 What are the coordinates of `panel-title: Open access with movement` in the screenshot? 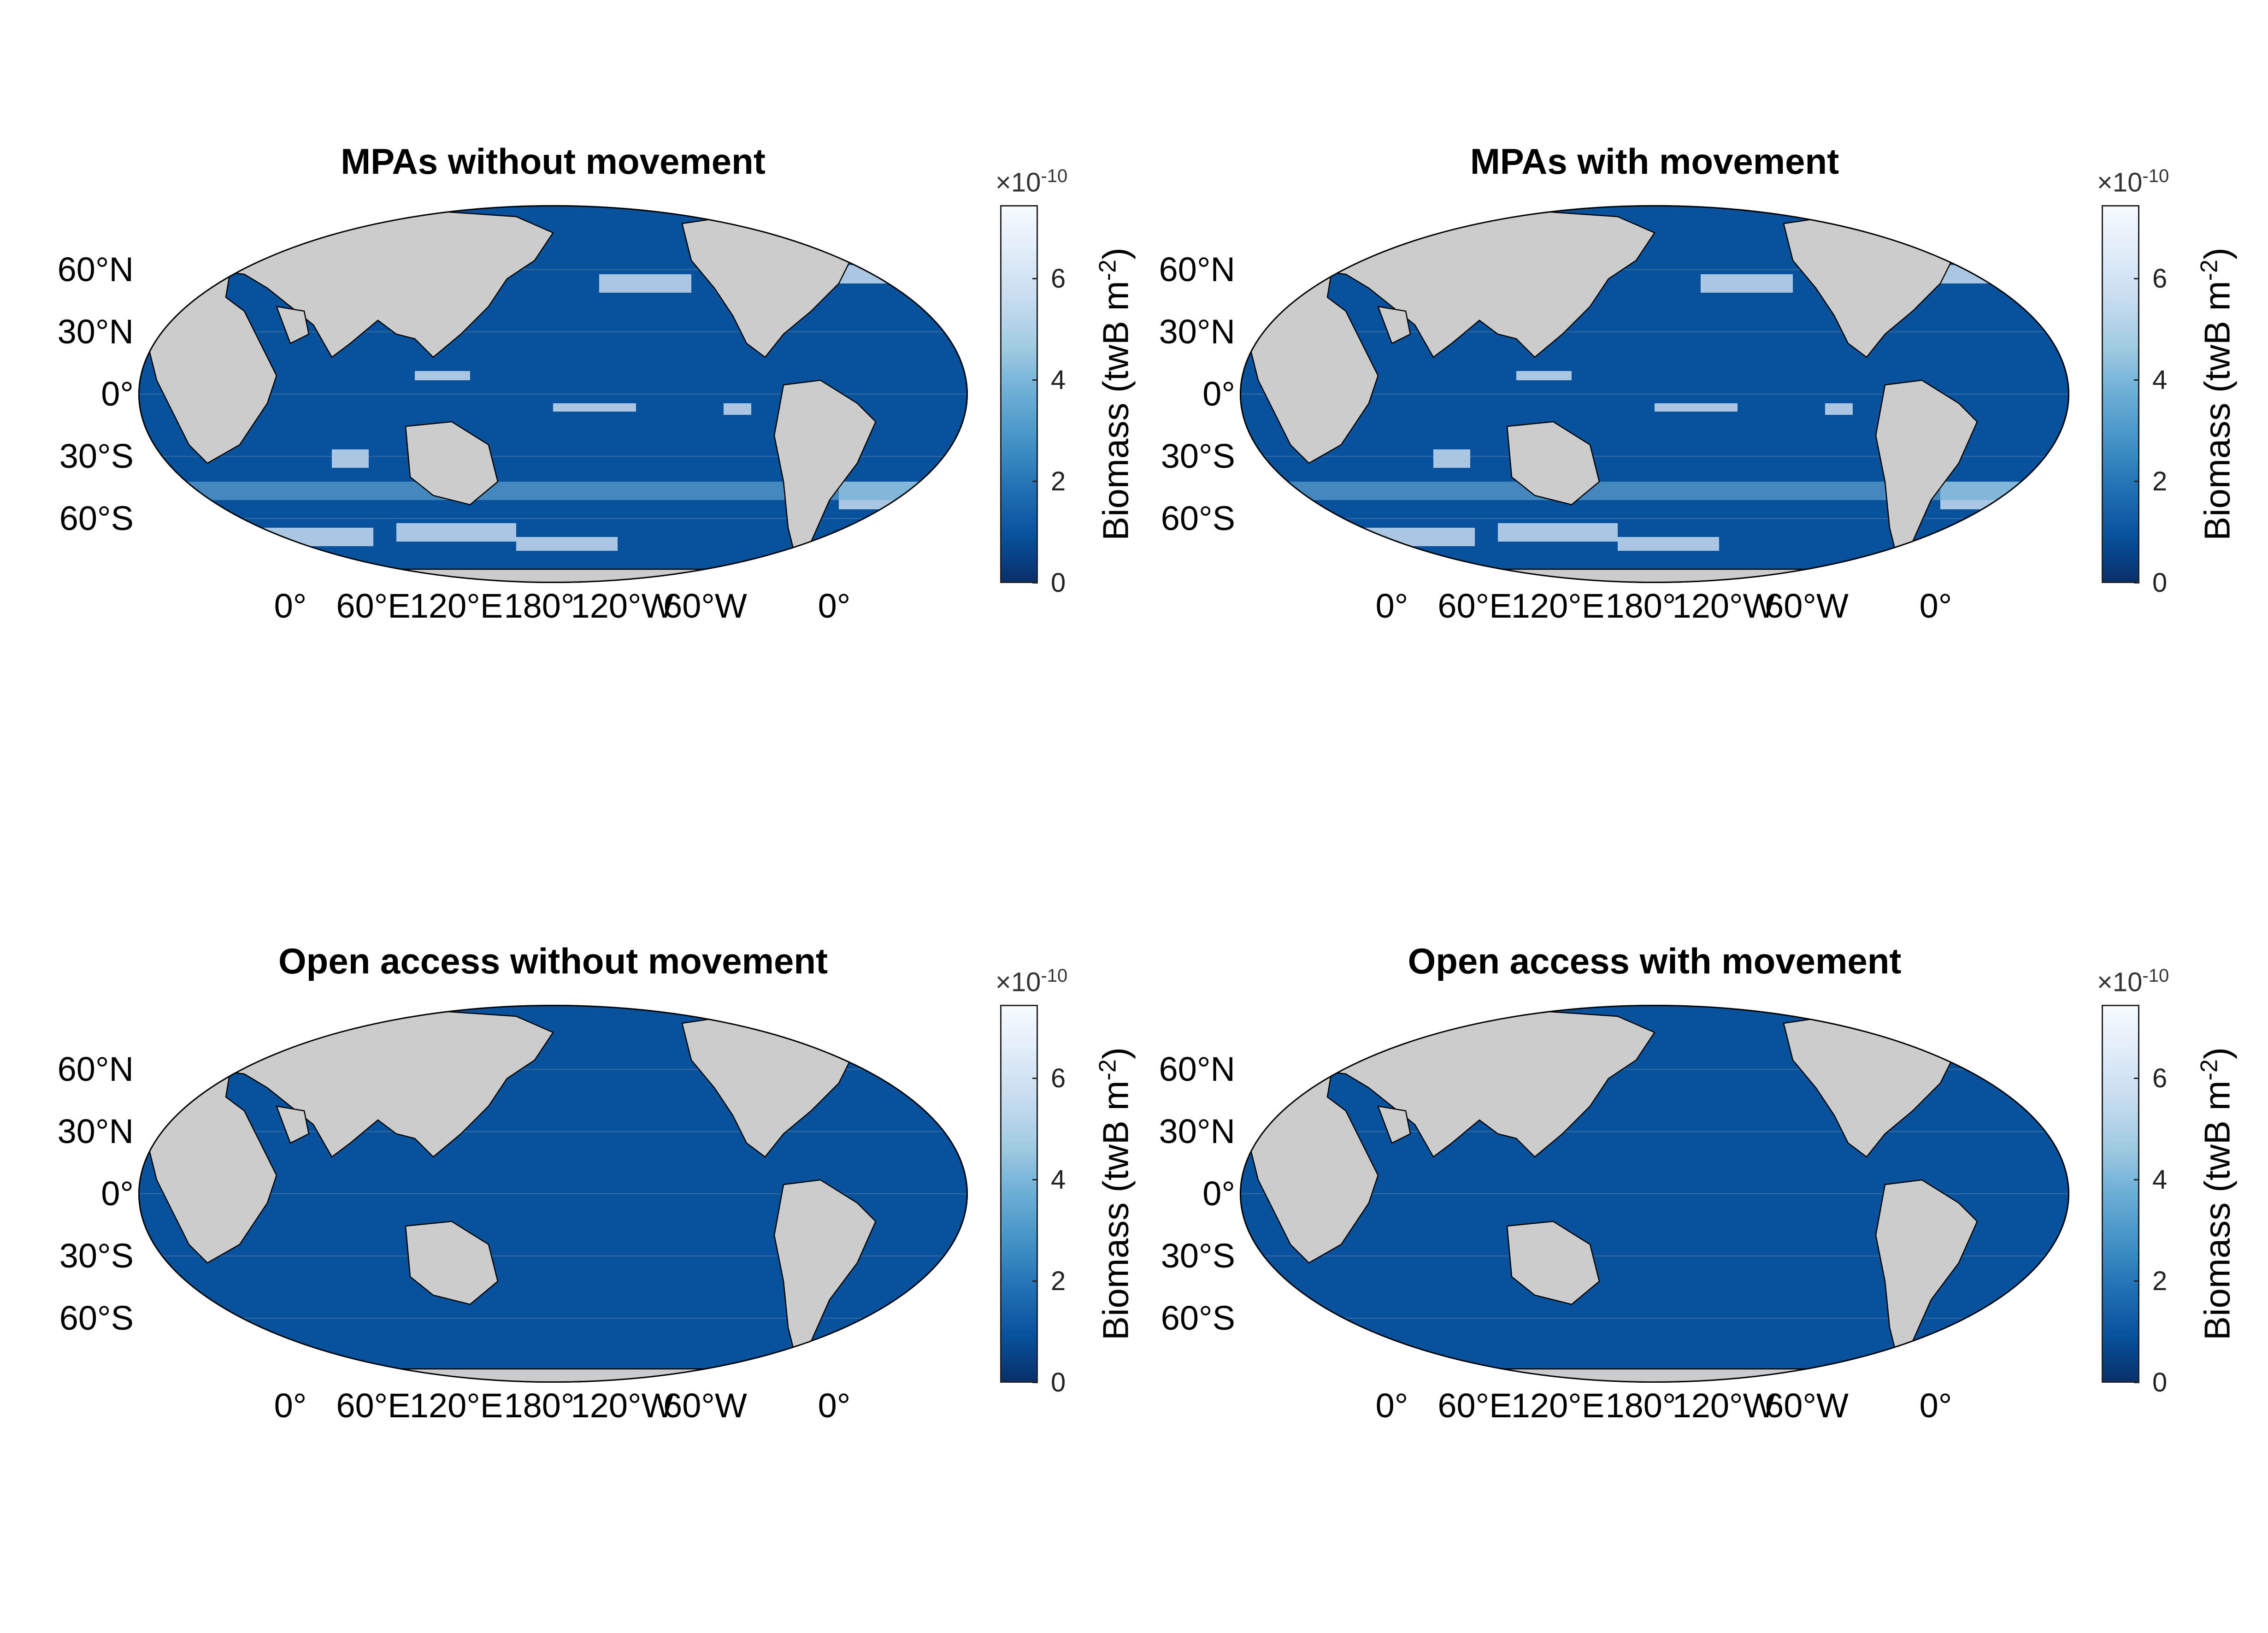 It's located at (1654, 961).